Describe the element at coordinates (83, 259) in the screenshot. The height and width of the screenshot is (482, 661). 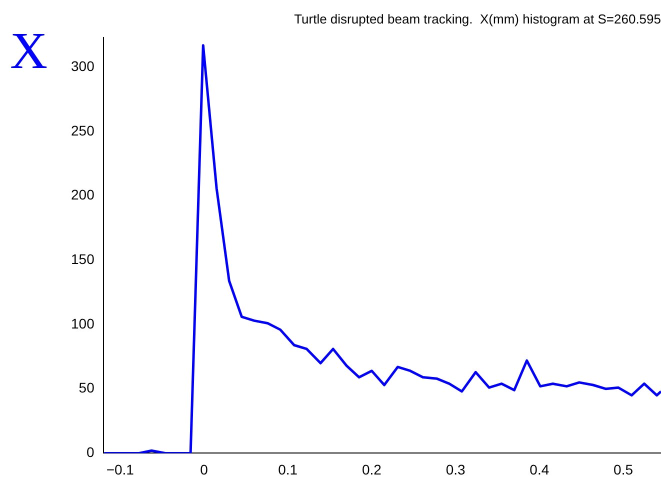
I see `y-tick-label: 150` at that location.